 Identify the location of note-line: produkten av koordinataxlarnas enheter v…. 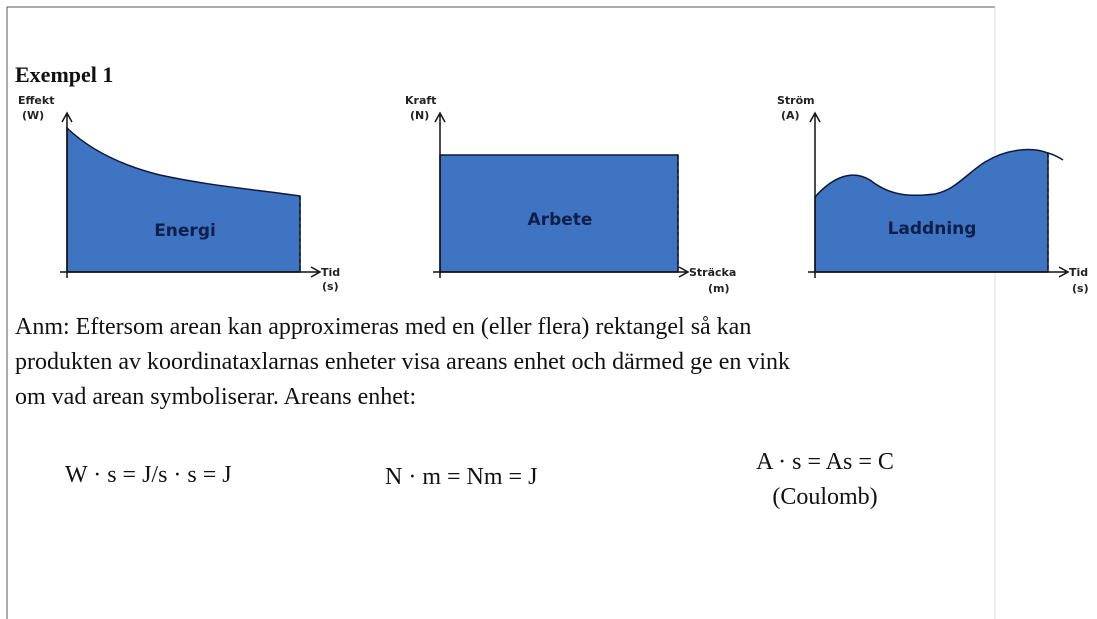
(402, 362).